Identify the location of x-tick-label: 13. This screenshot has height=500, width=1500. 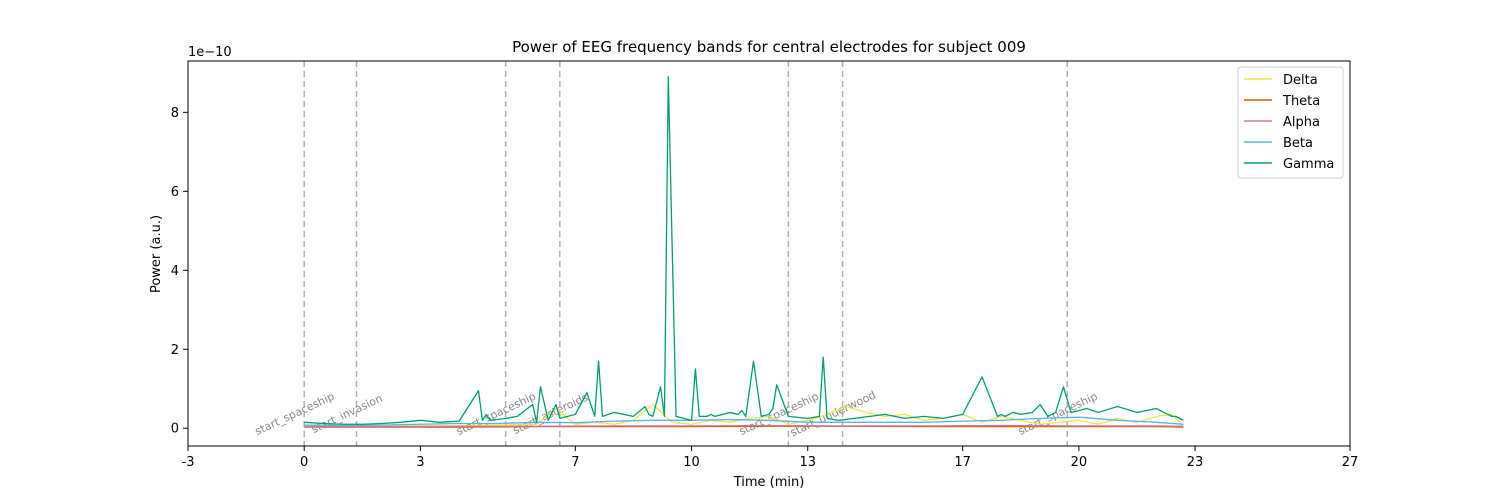
(807, 462).